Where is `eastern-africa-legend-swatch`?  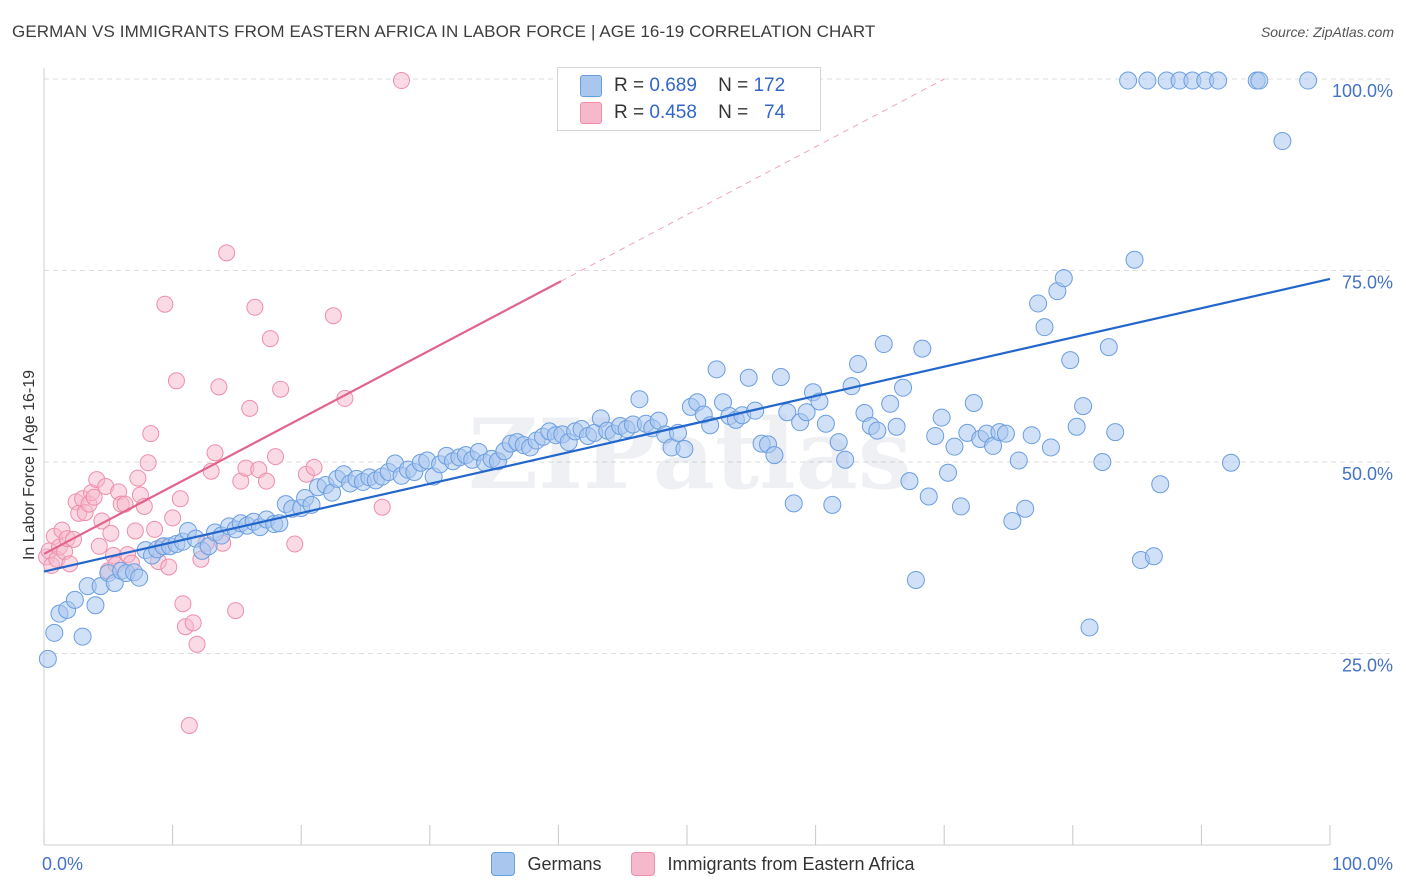 eastern-africa-legend-swatch is located at coordinates (643, 864).